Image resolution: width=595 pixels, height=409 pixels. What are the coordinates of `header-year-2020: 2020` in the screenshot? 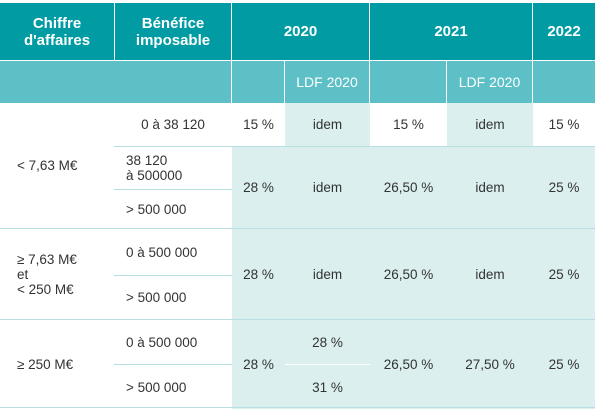 It's located at (300, 31).